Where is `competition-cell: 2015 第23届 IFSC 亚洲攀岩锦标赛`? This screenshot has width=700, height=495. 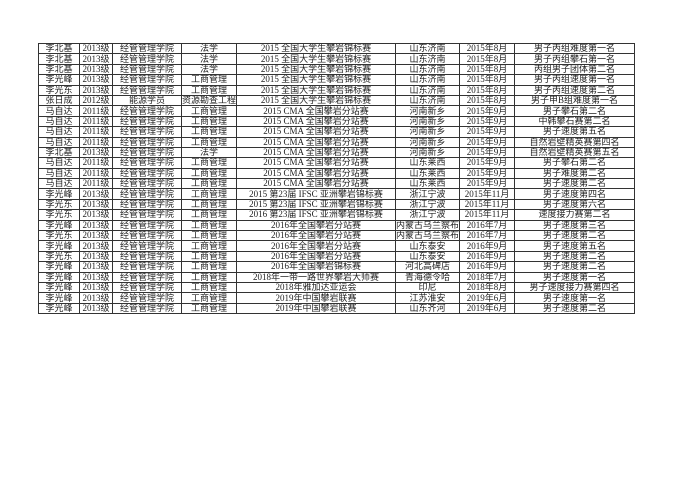
competition-cell: 2015 第23届 IFSC 亚洲攀岩锦标赛 is located at coordinates (316, 204).